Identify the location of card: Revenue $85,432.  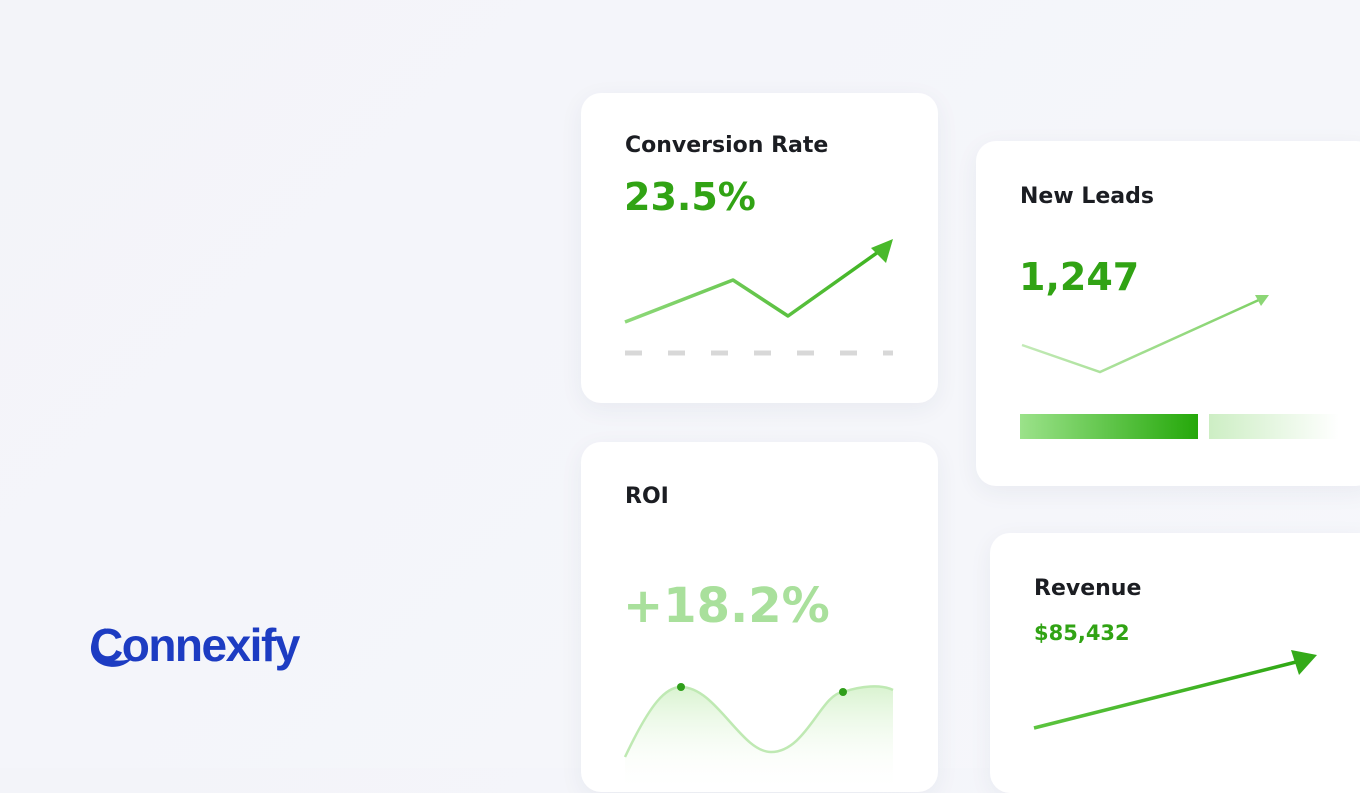
(1175, 663).